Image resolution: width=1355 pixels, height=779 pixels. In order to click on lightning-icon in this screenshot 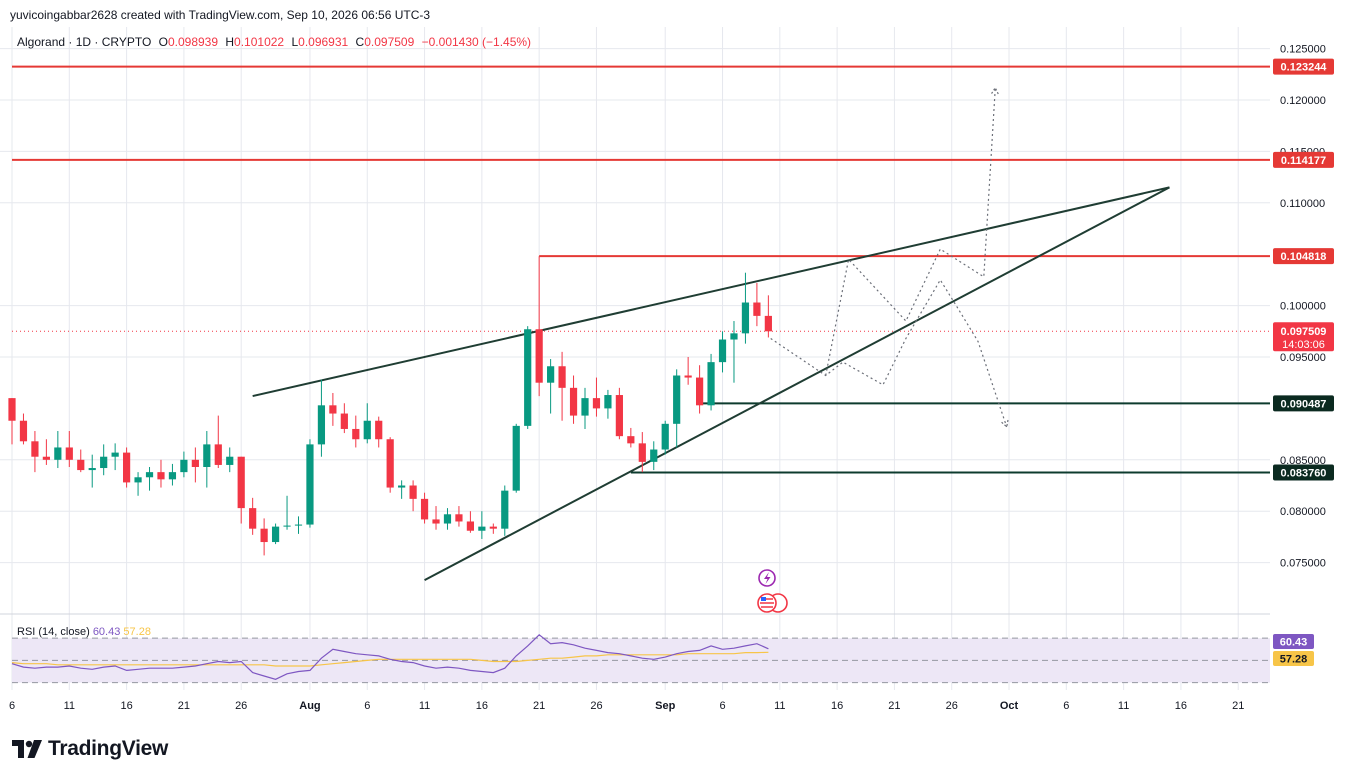, I will do `click(767, 578)`.